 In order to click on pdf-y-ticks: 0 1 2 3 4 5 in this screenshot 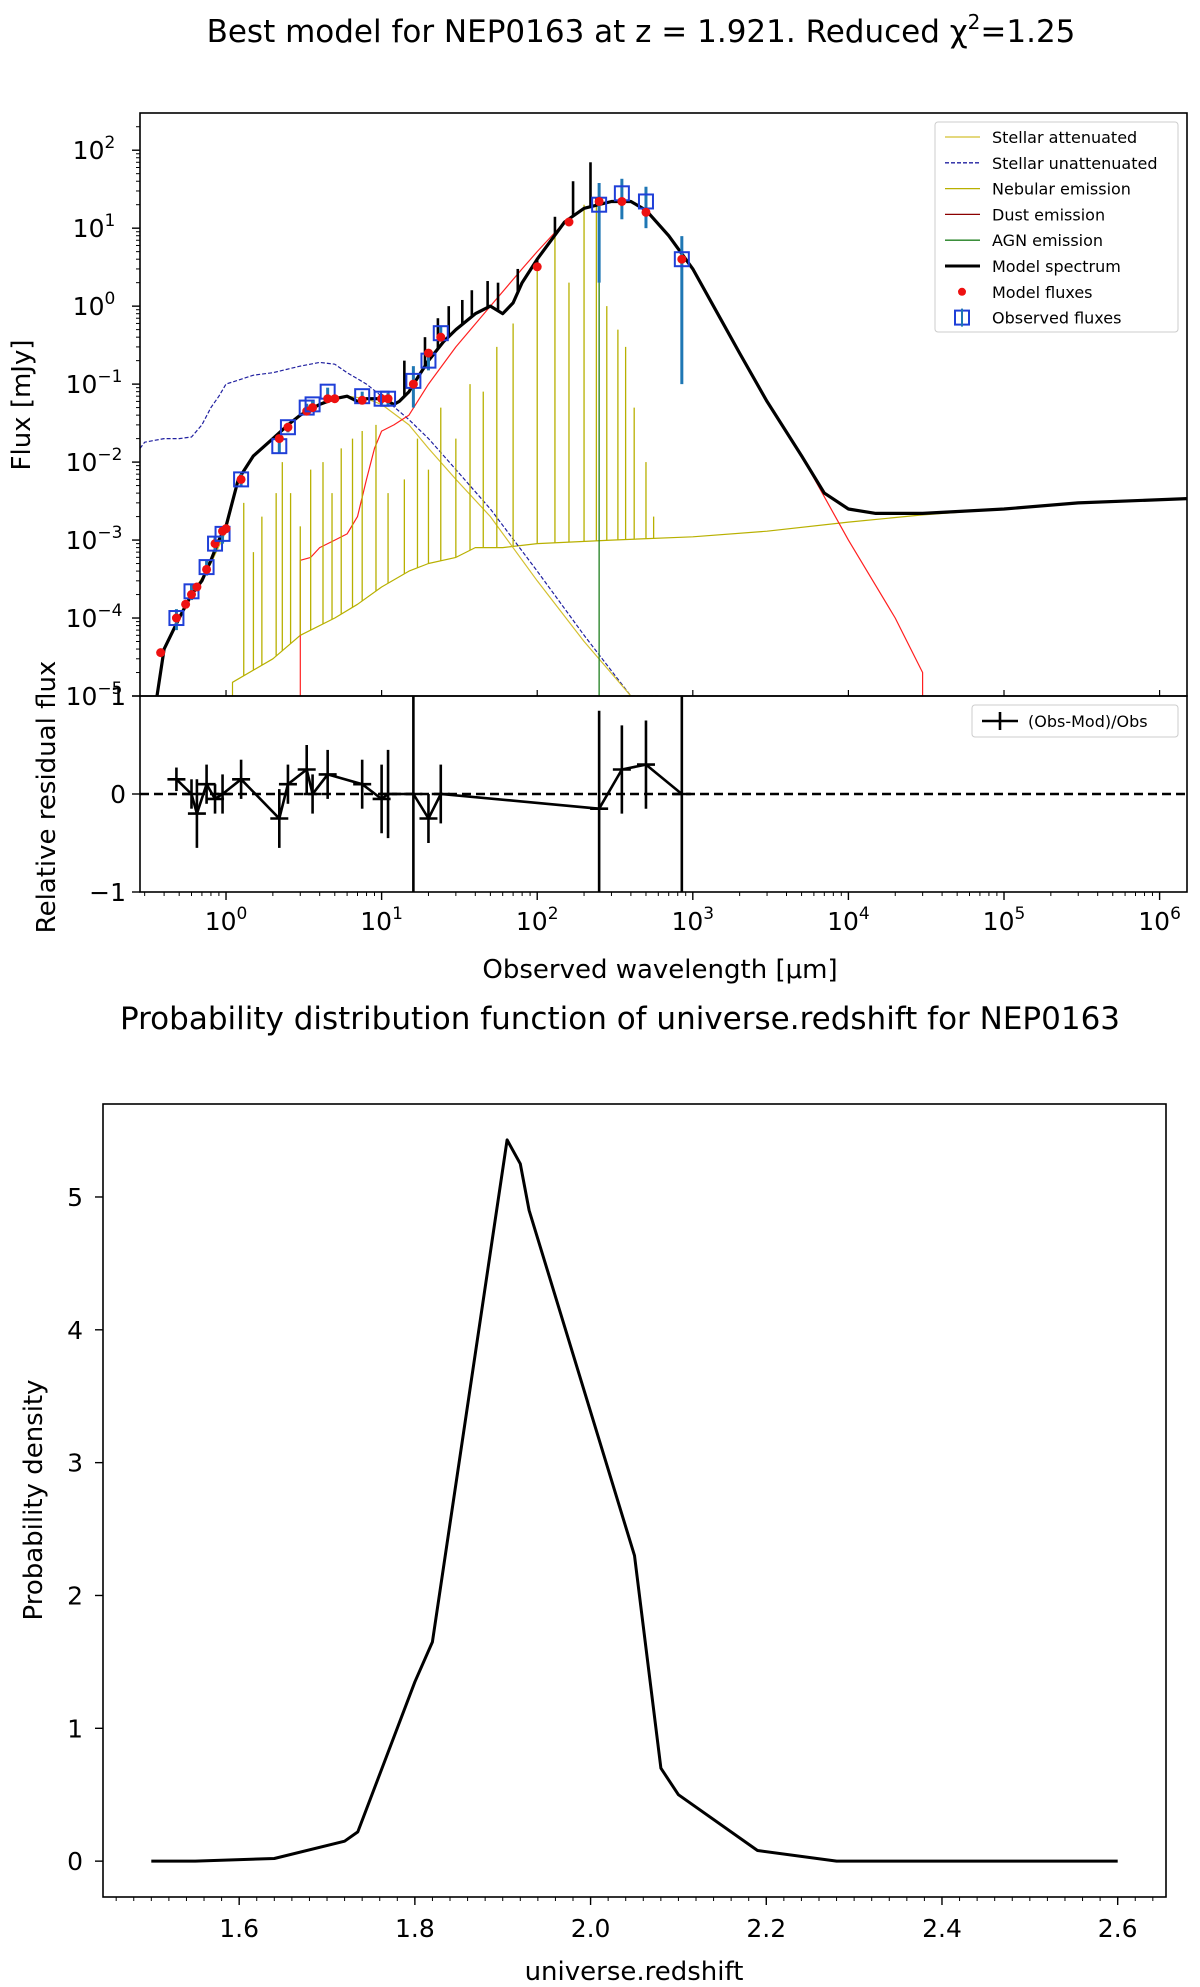, I will do `click(85, 1529)`.